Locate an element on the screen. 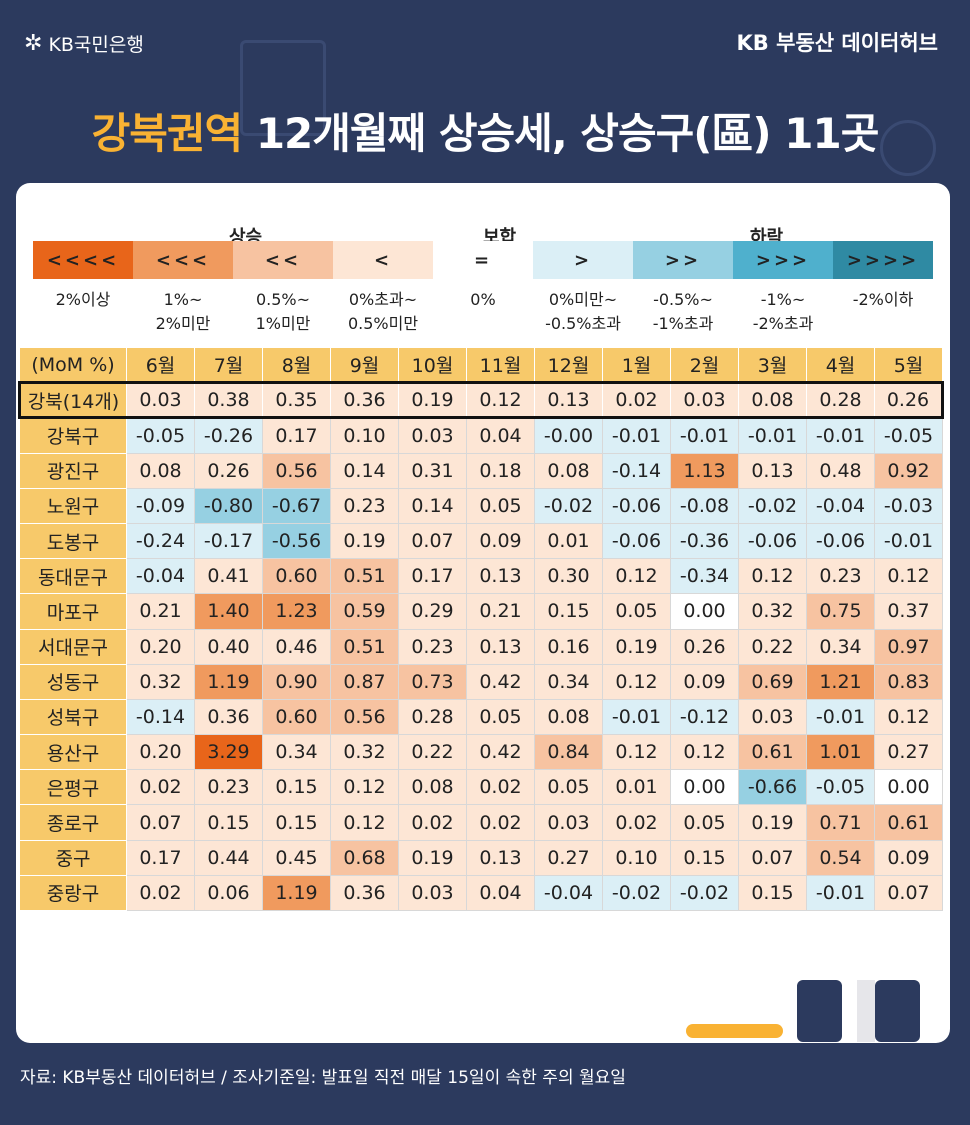  heatmap-cell: 0.73 is located at coordinates (432, 681).